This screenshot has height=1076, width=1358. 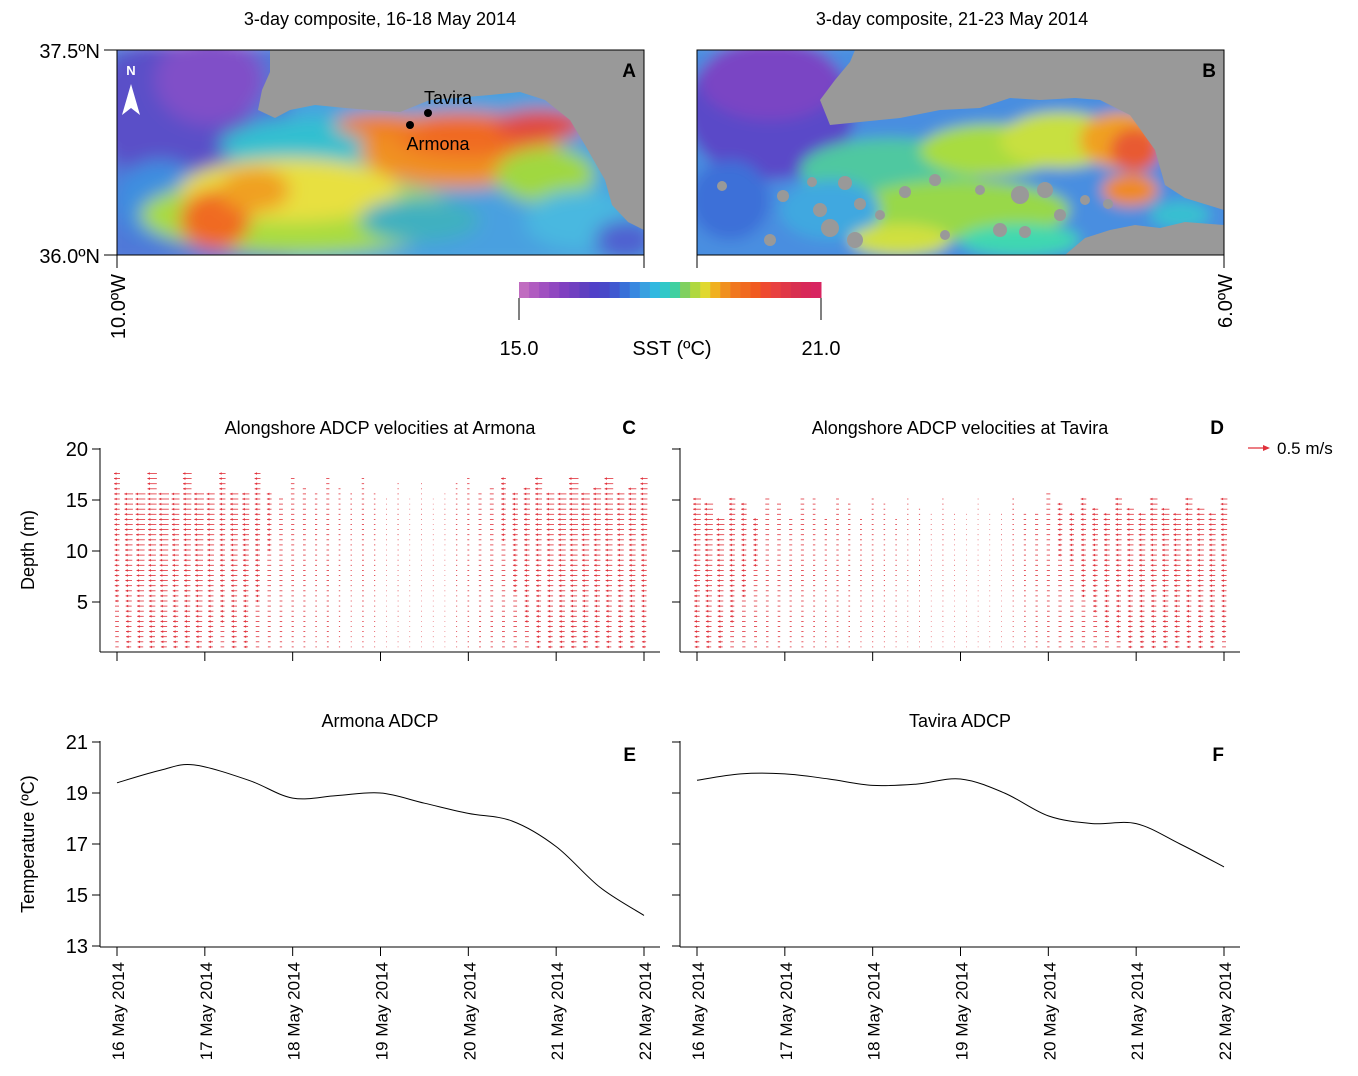 What do you see at coordinates (1290, 448) in the screenshot?
I see `velocity-scale: 0.5 m/s` at bounding box center [1290, 448].